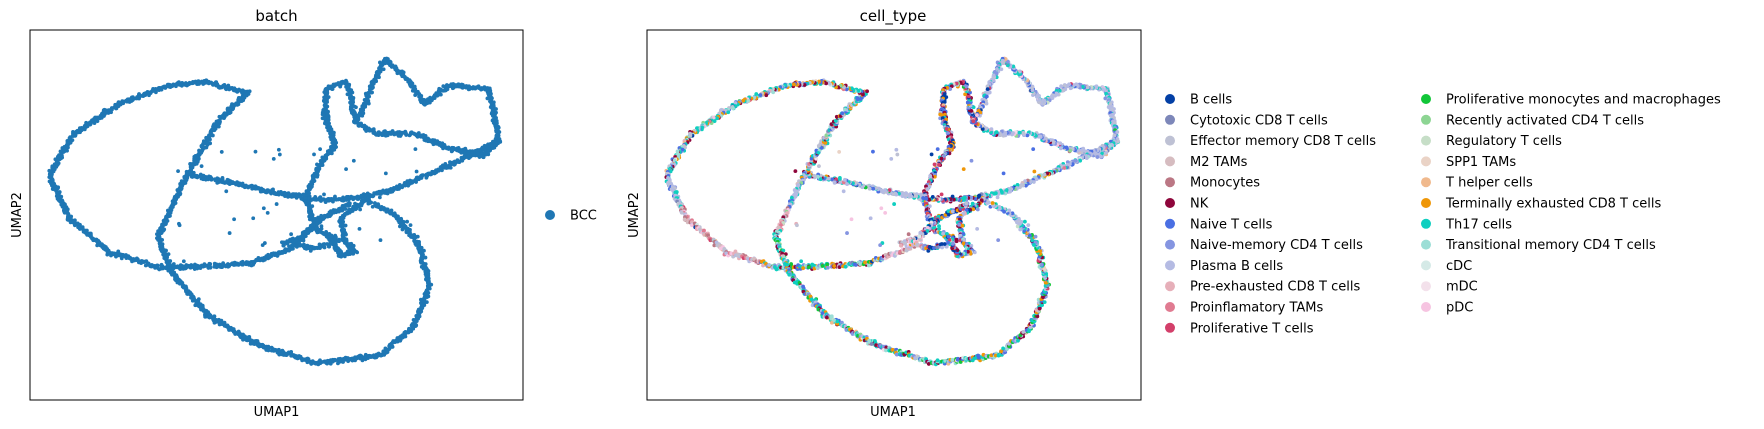 This screenshot has height=429, width=1764. What do you see at coordinates (17, 215) in the screenshot?
I see `panel-batch-ylabel: UMAP2` at bounding box center [17, 215].